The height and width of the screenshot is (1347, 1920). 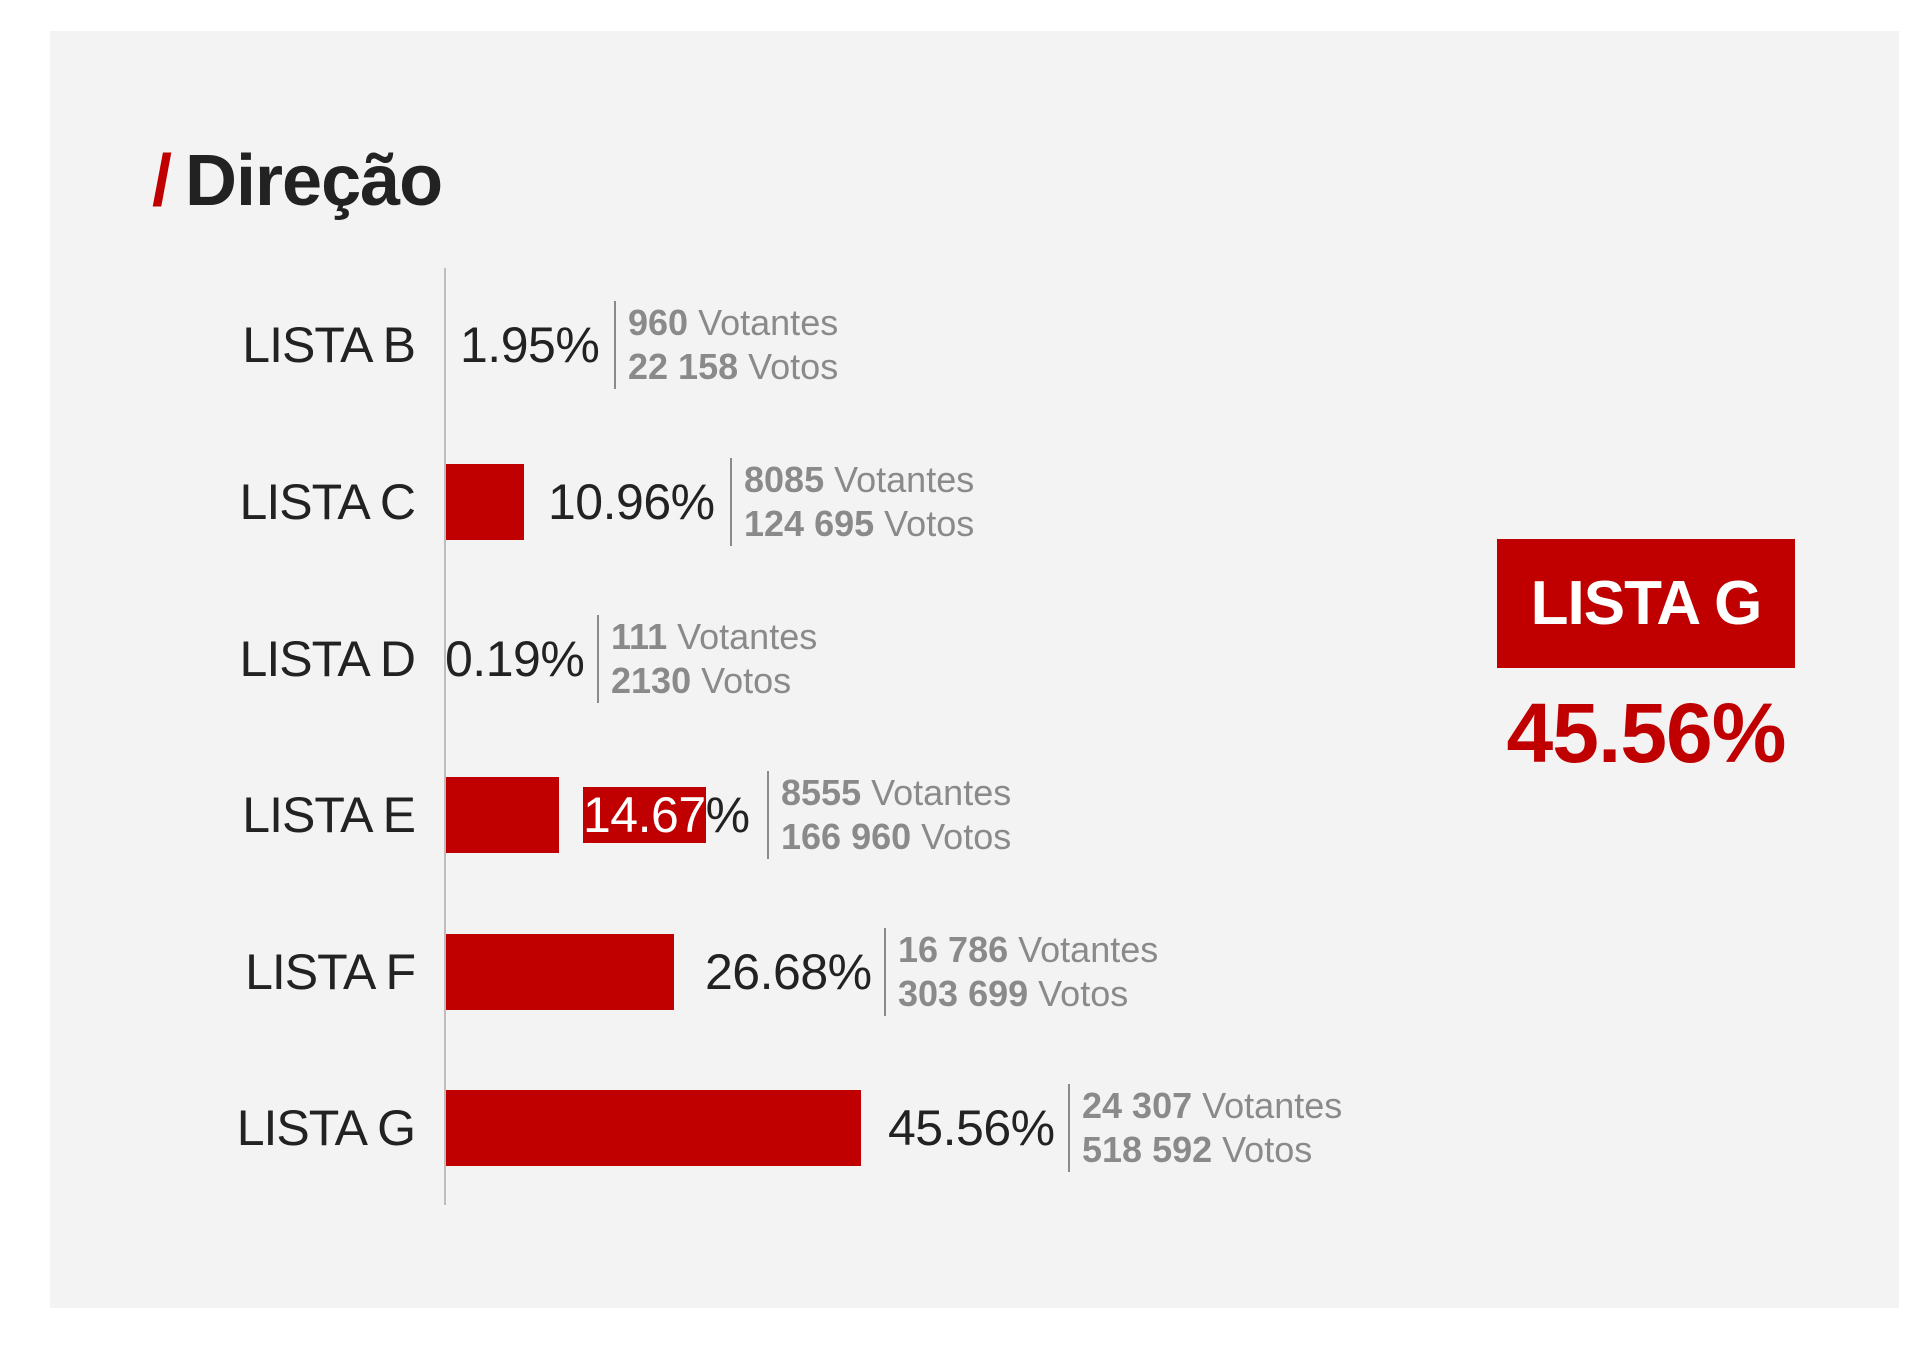 What do you see at coordinates (896, 836) in the screenshot?
I see `votos-line: 166 960 Votos` at bounding box center [896, 836].